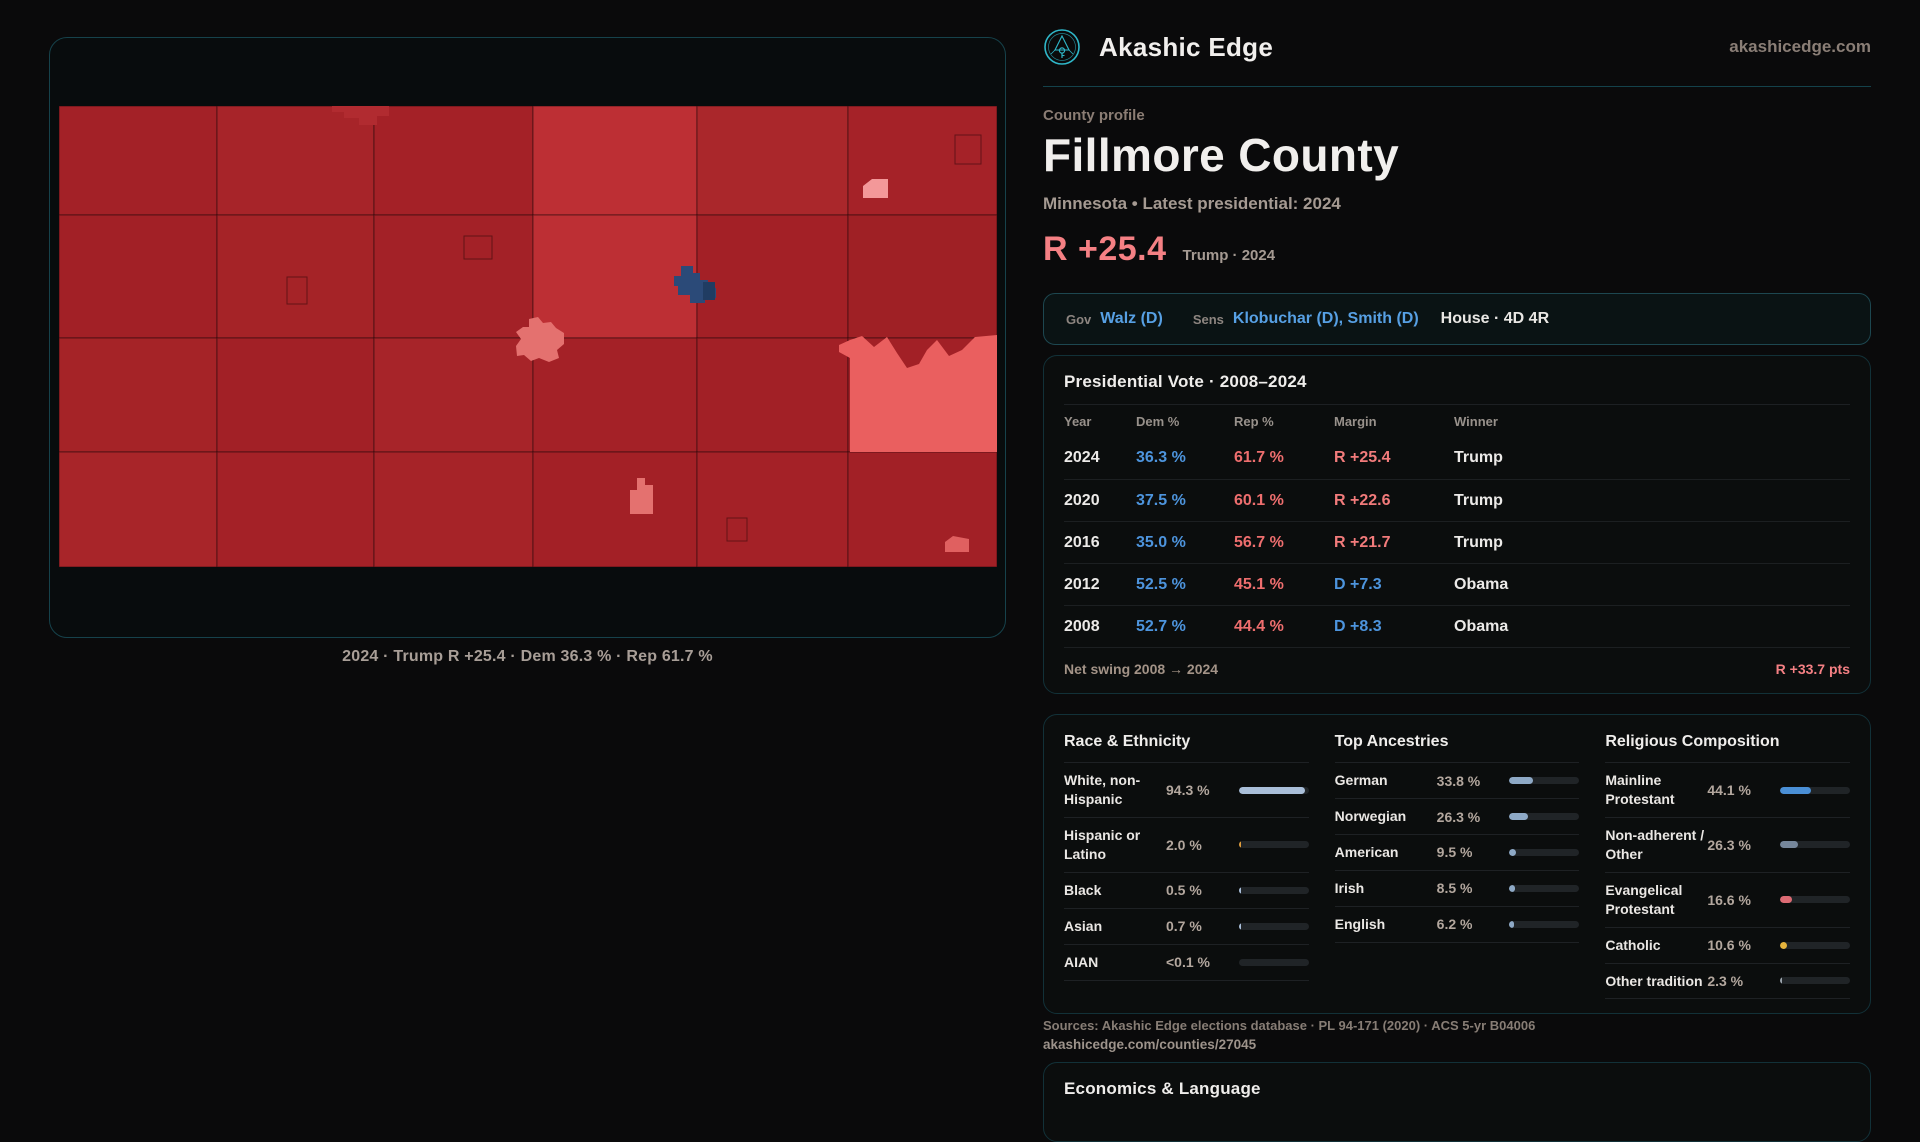  I want to click on map-highlight-precincts, so click(664, 329).